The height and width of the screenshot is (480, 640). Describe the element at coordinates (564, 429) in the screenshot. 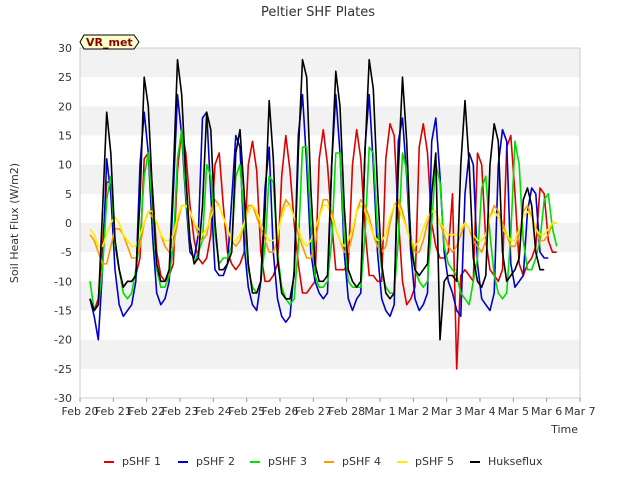

I see `x-axis-label: Time` at that location.